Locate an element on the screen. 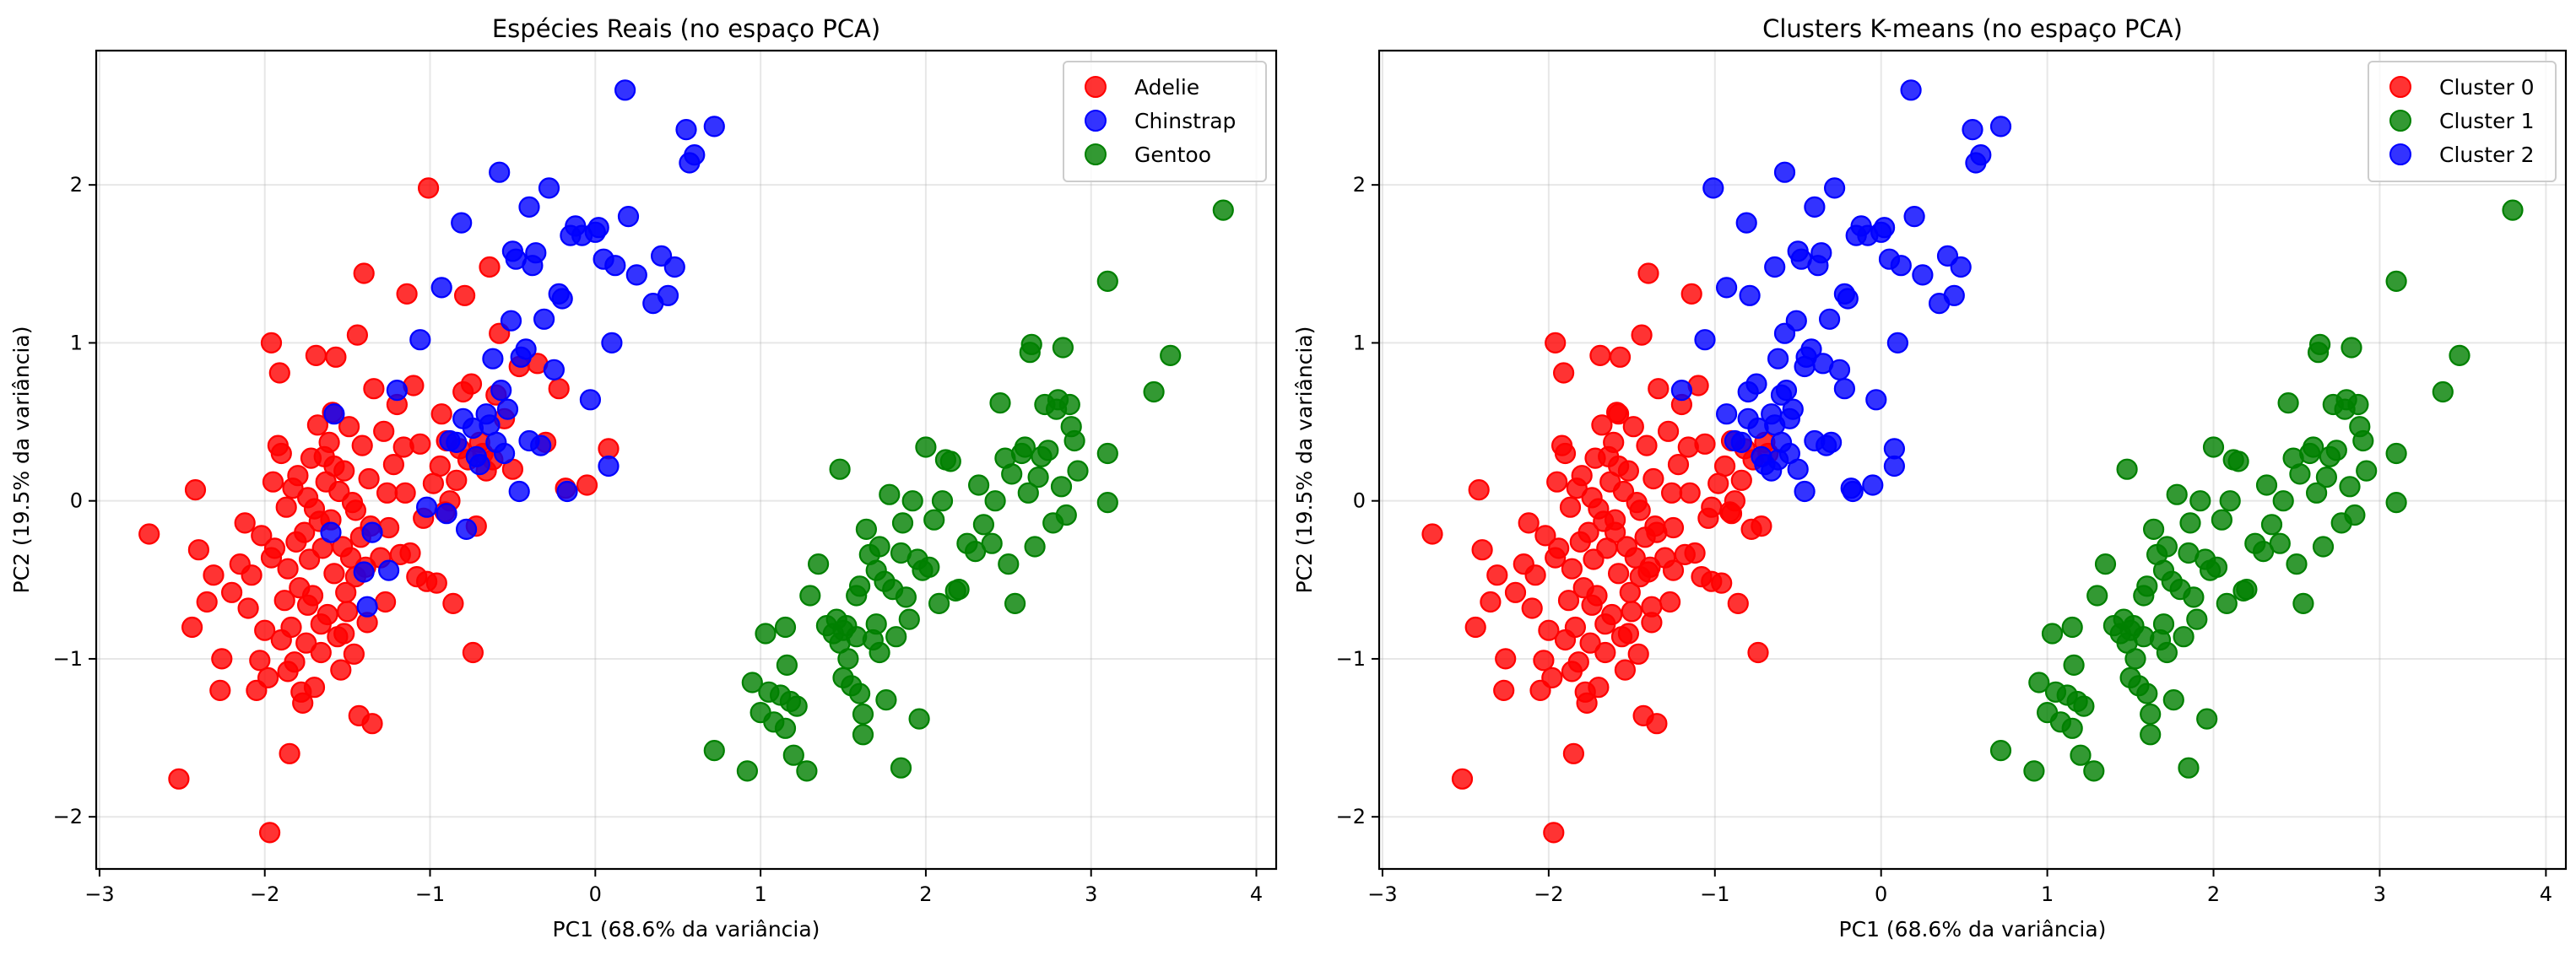  legend-label: Chinstrap is located at coordinates (1185, 121).